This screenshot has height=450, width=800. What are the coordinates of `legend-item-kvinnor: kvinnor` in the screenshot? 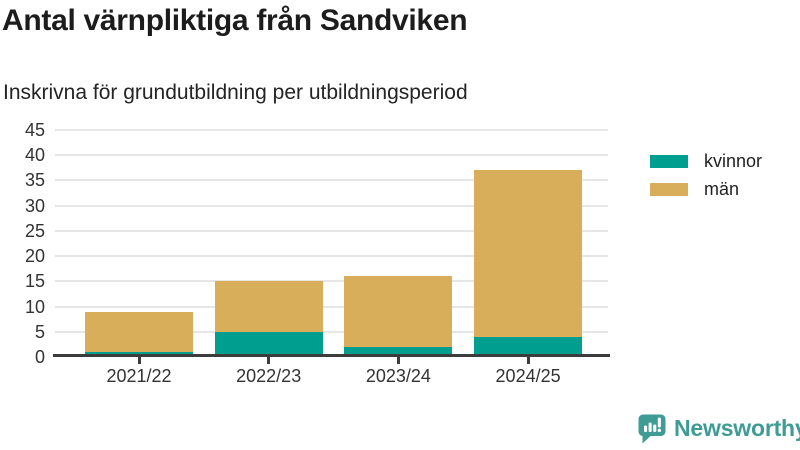 It's located at (706, 161).